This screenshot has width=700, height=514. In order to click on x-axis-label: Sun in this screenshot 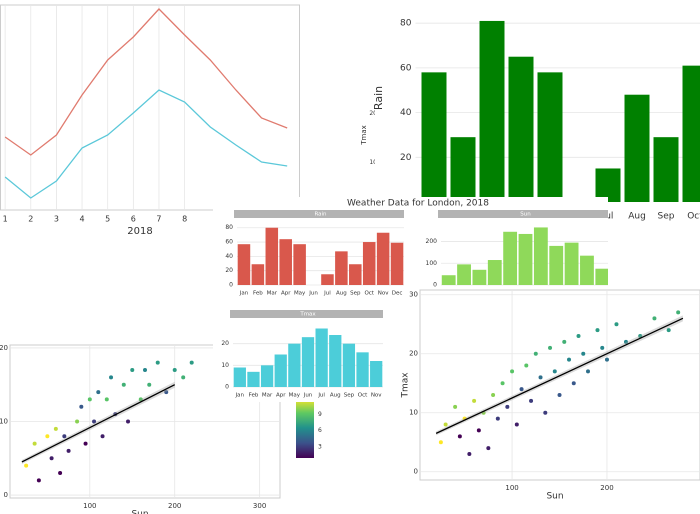, I will do `click(554, 497)`.